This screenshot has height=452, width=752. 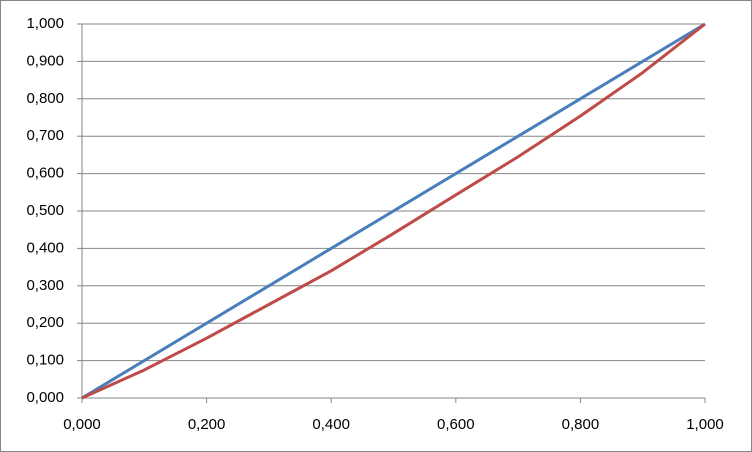 I want to click on y-tick-label: 0,400, so click(x=45, y=247).